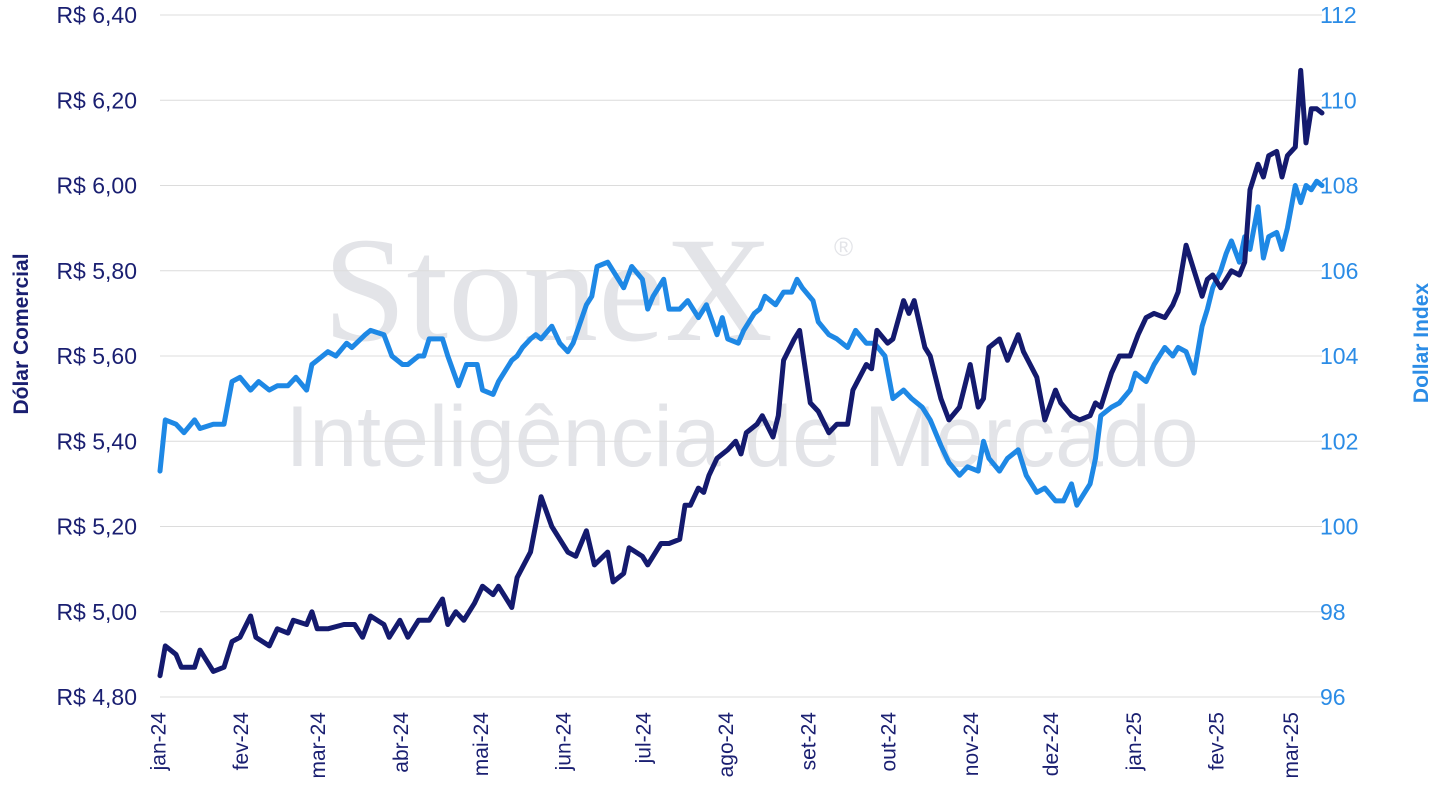  Describe the element at coordinates (1421, 343) in the screenshot. I see `right-axis-label: Dollar Index` at that location.